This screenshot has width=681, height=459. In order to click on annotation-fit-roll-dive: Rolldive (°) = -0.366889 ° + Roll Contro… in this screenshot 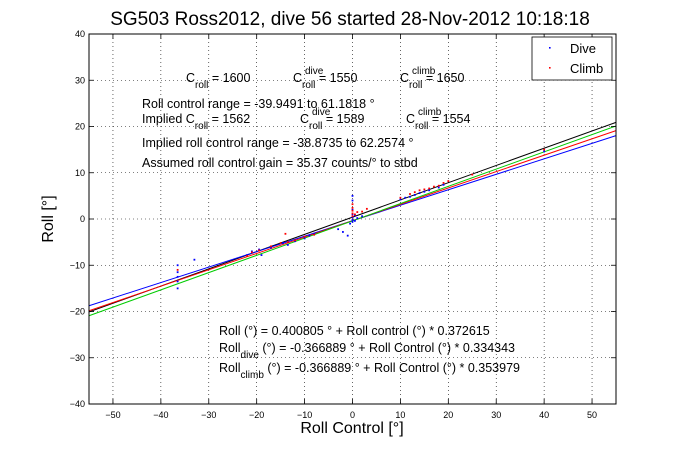, I will do `click(367, 351)`.